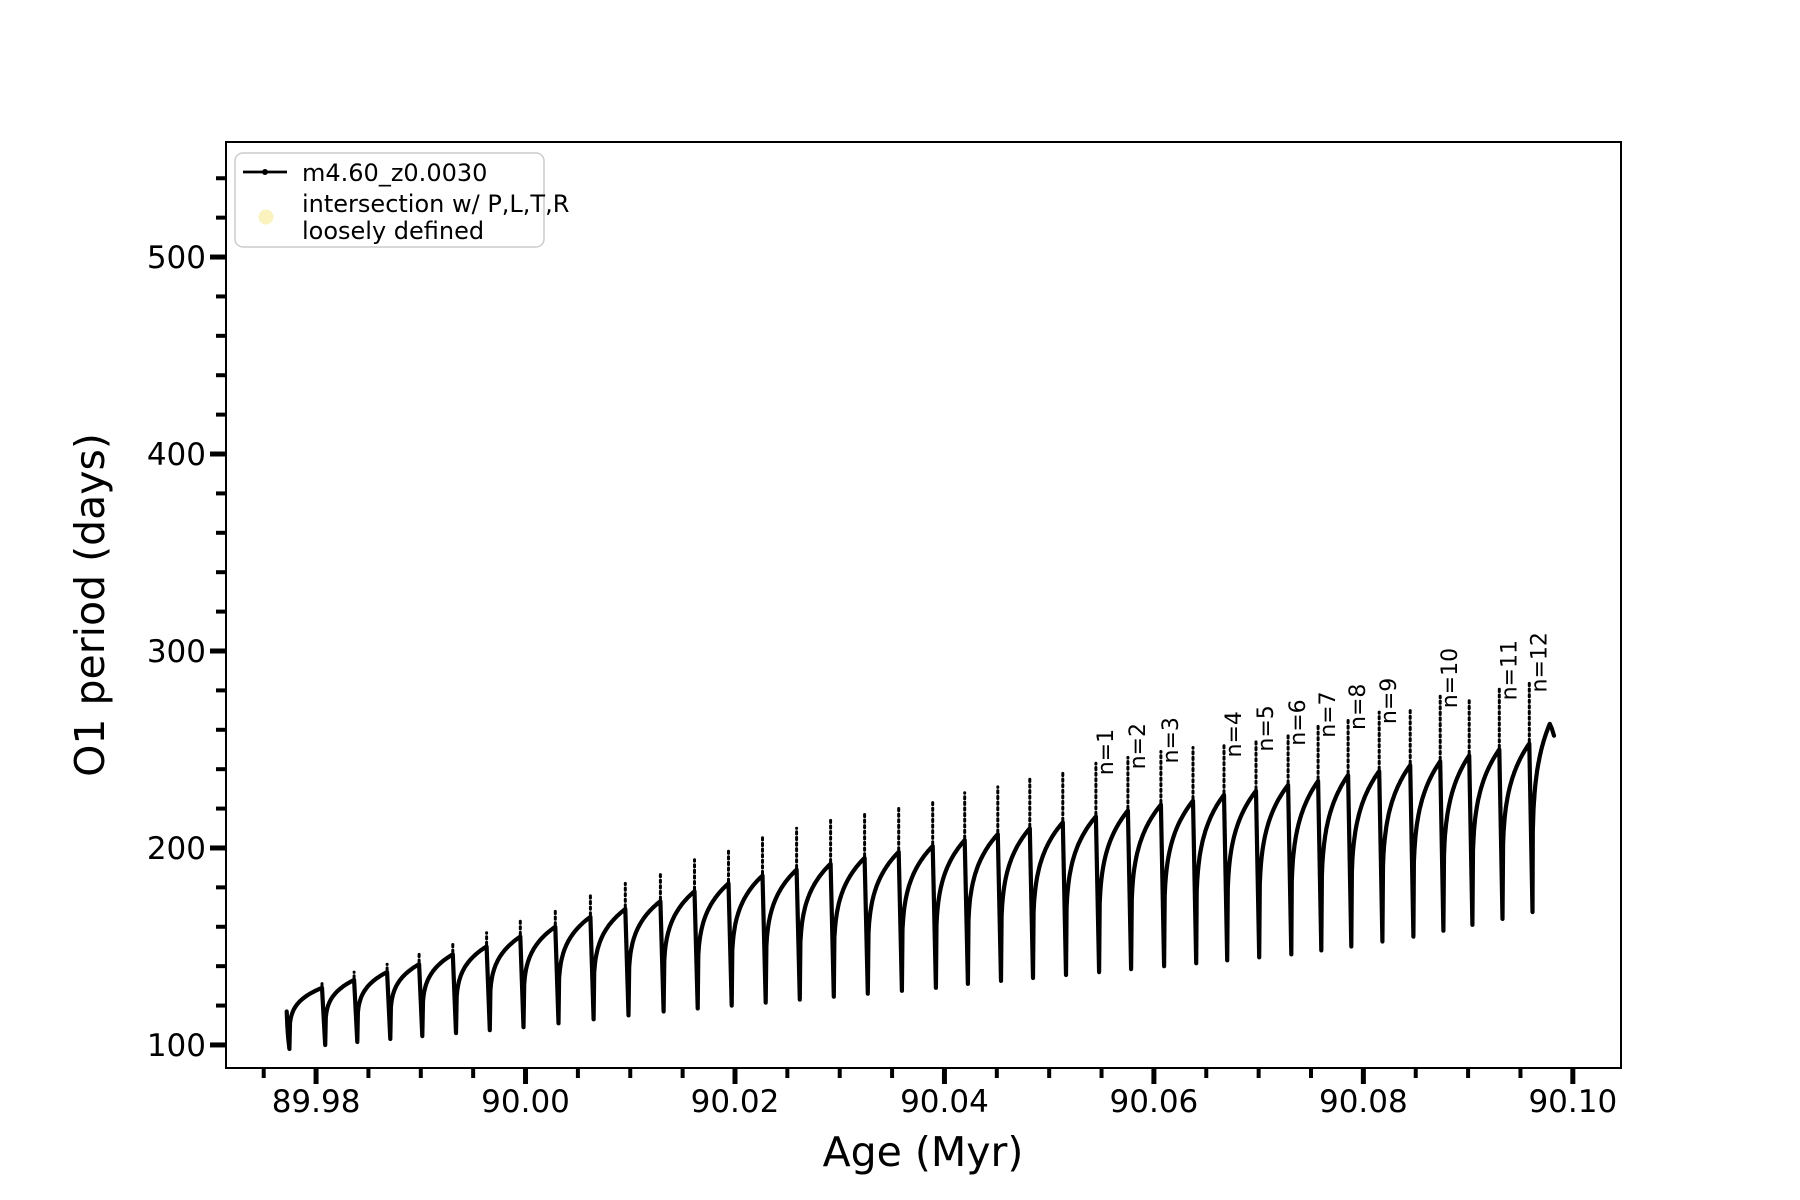 The image size is (1800, 1200). I want to click on y-tick-label: 300, so click(176, 652).